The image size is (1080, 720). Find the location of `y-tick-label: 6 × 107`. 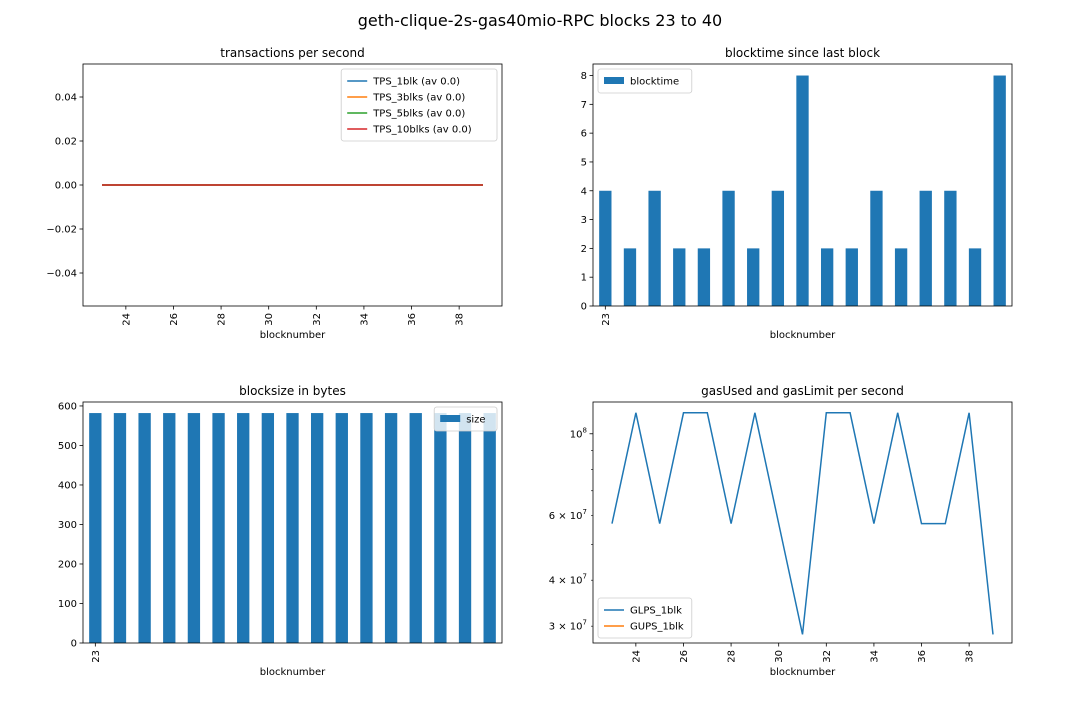

y-tick-label: 6 × 107 is located at coordinates (568, 515).